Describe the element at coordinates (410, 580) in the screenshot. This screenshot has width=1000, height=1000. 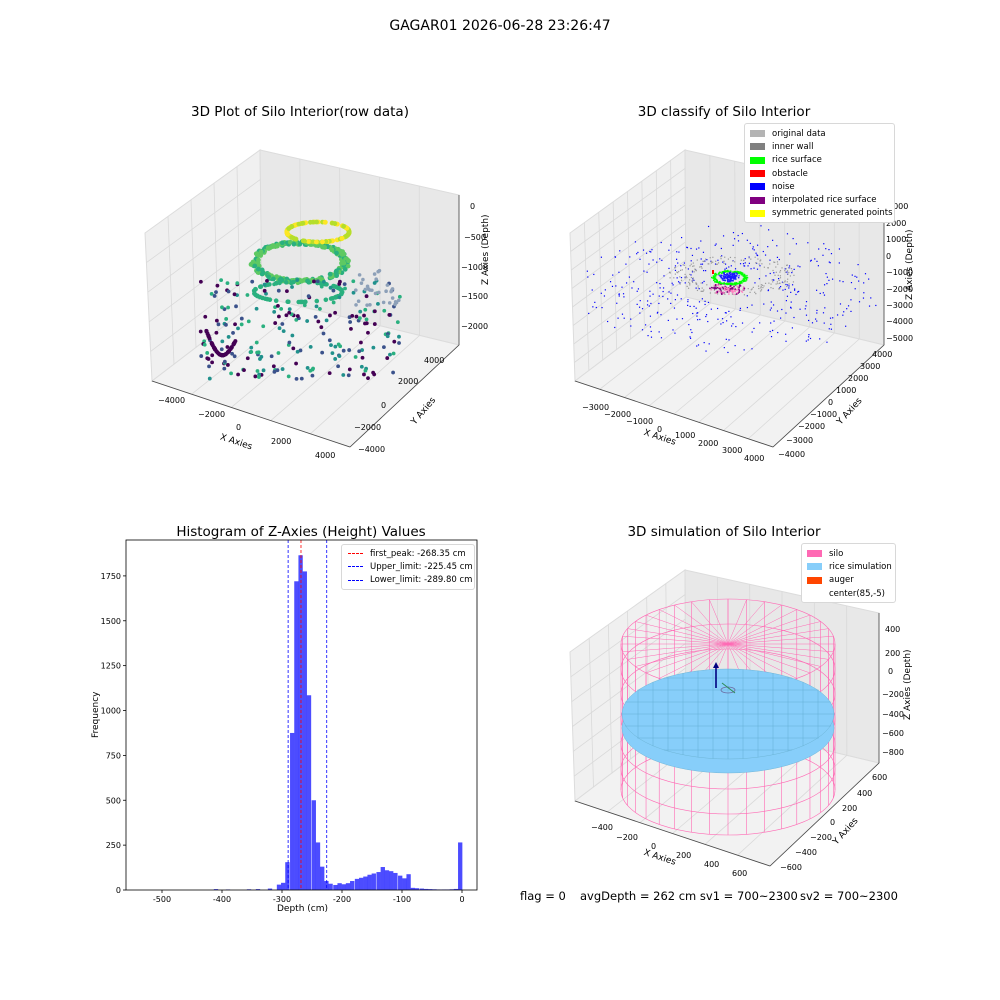
I see `legend-item-lower-limit: Lower_limit: -289.80 cm` at that location.